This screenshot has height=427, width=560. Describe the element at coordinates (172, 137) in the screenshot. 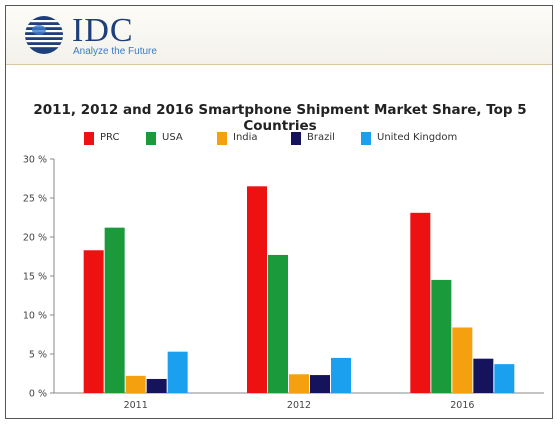

I see `legend-label: USA` at that location.